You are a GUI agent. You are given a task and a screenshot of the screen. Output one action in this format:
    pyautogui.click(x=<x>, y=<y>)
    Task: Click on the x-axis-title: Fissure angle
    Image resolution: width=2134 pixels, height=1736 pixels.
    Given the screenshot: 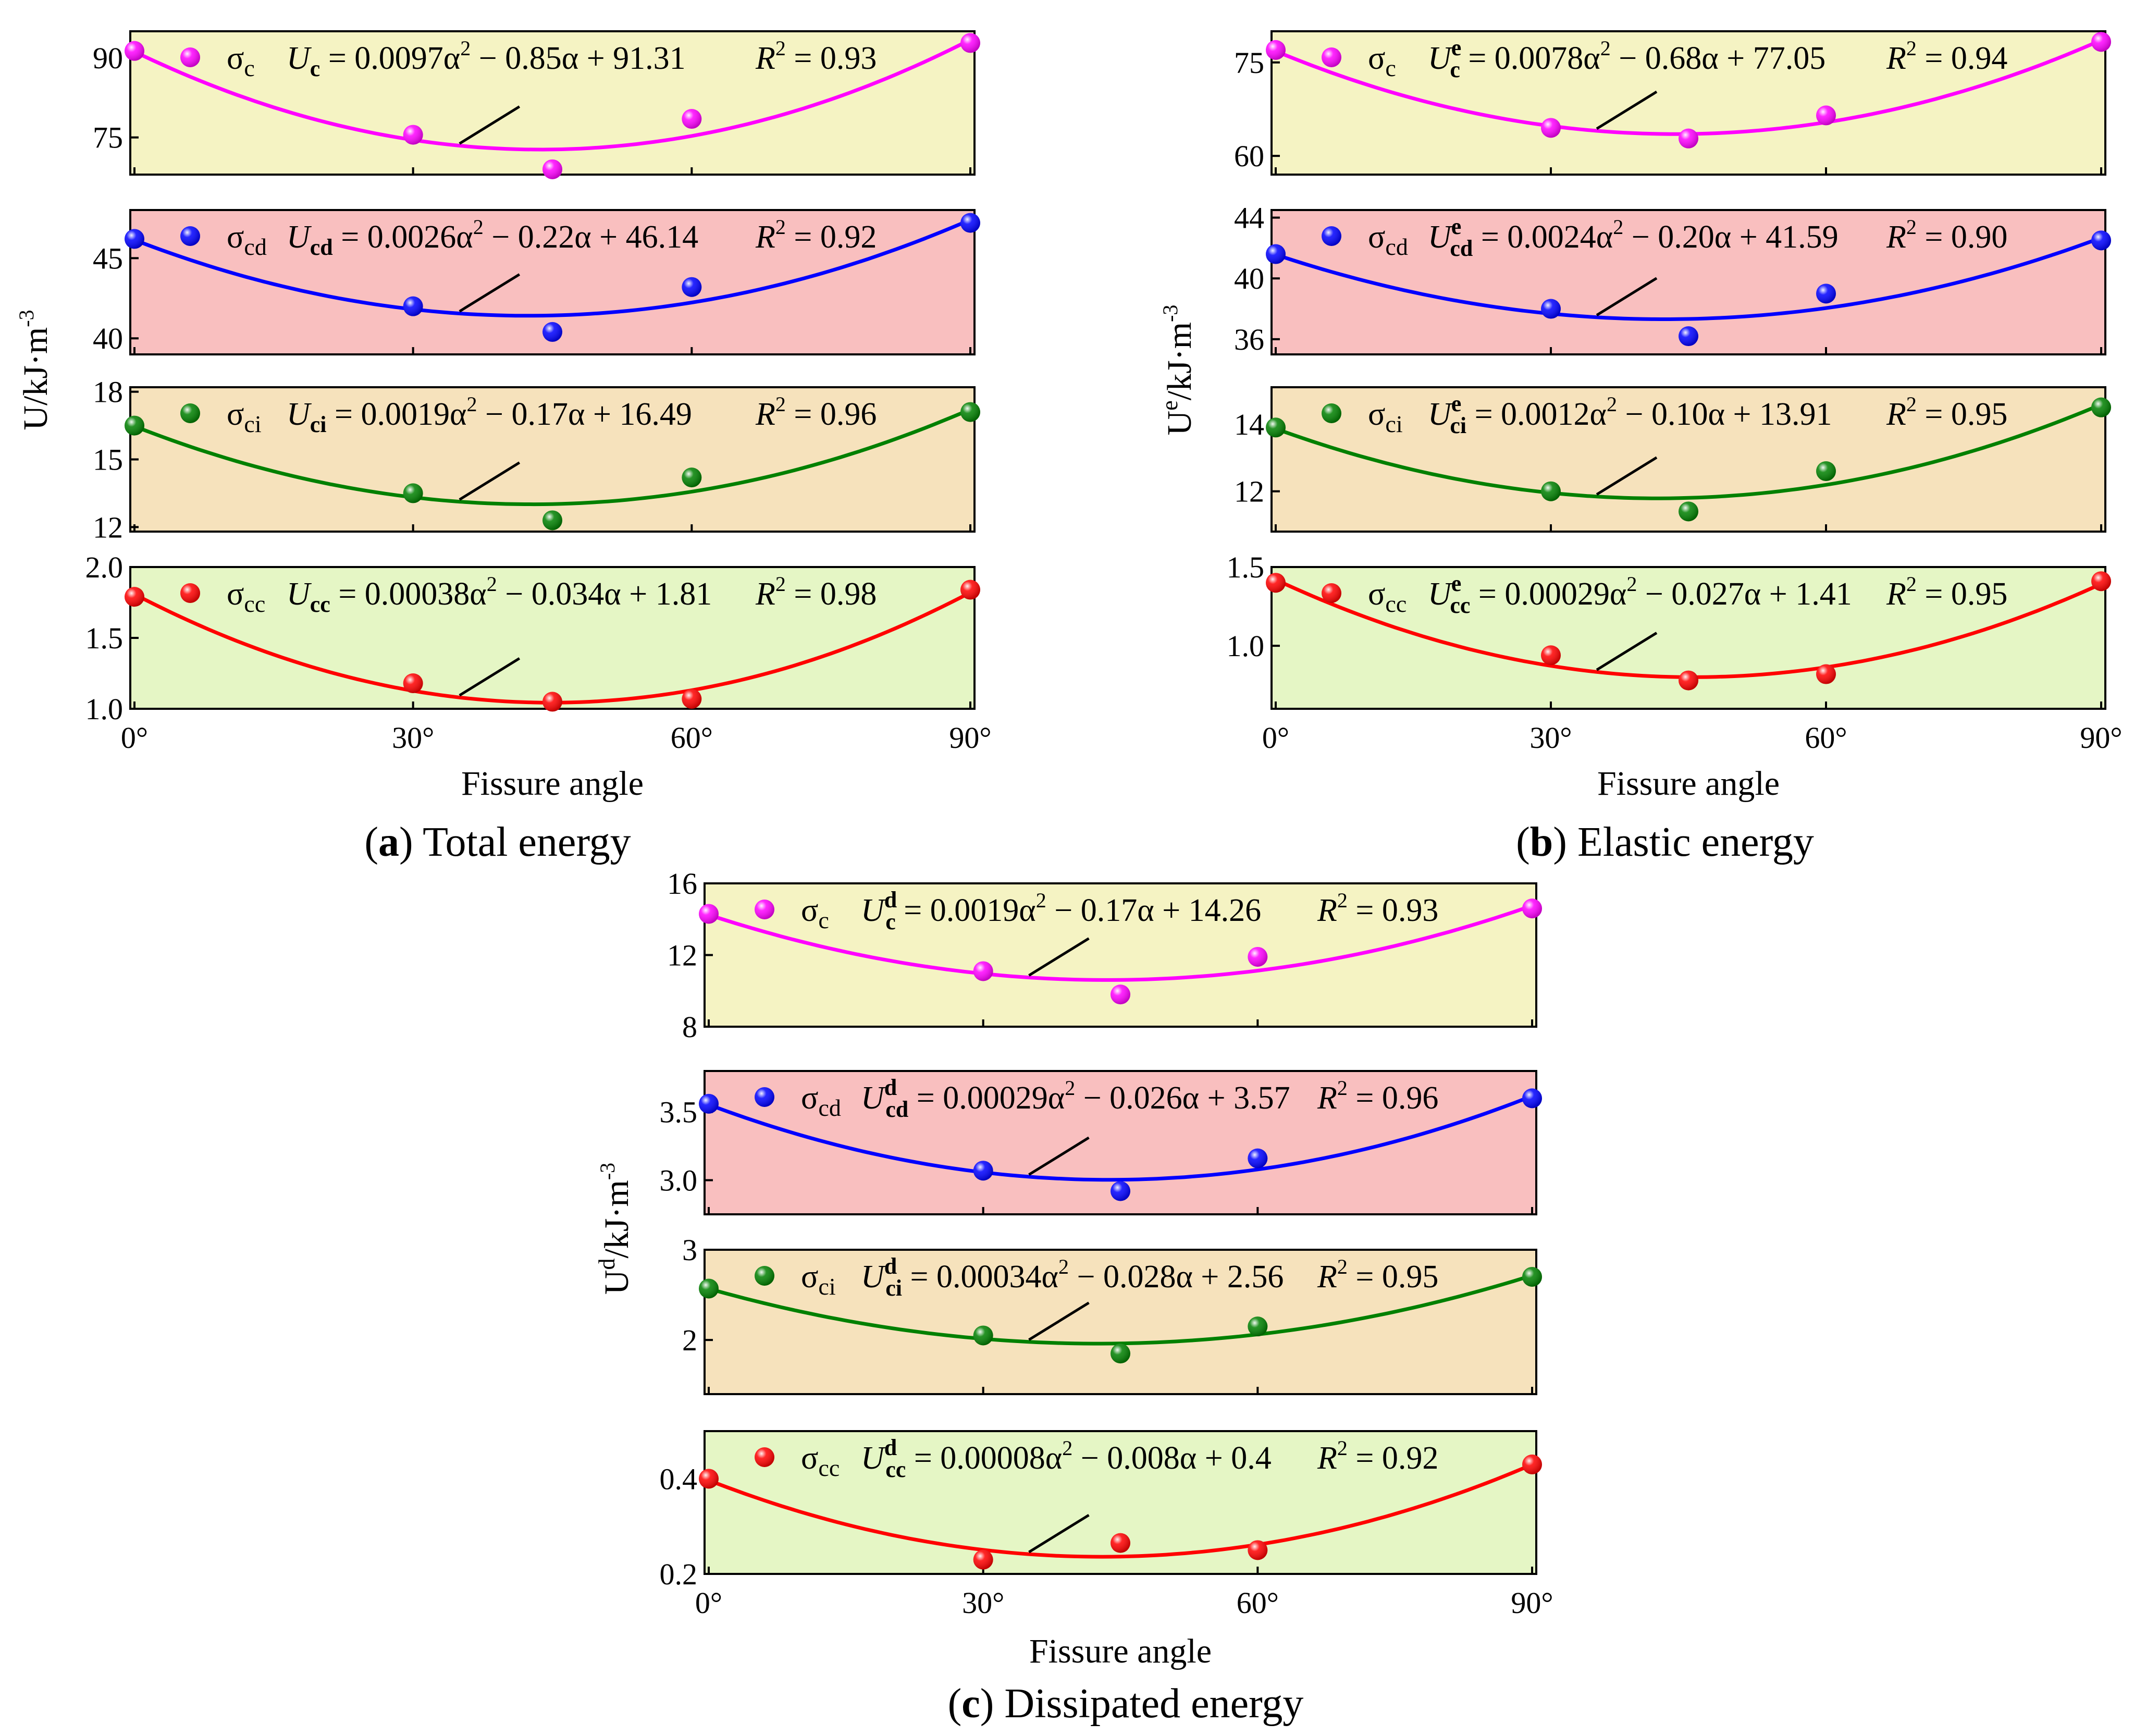 What is the action you would take?
    pyautogui.click(x=1689, y=784)
    